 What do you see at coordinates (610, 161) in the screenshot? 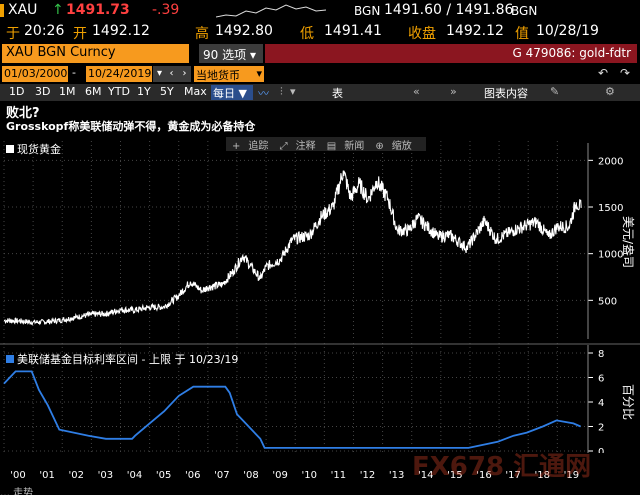
I see `y-tick-label: 2000` at bounding box center [610, 161].